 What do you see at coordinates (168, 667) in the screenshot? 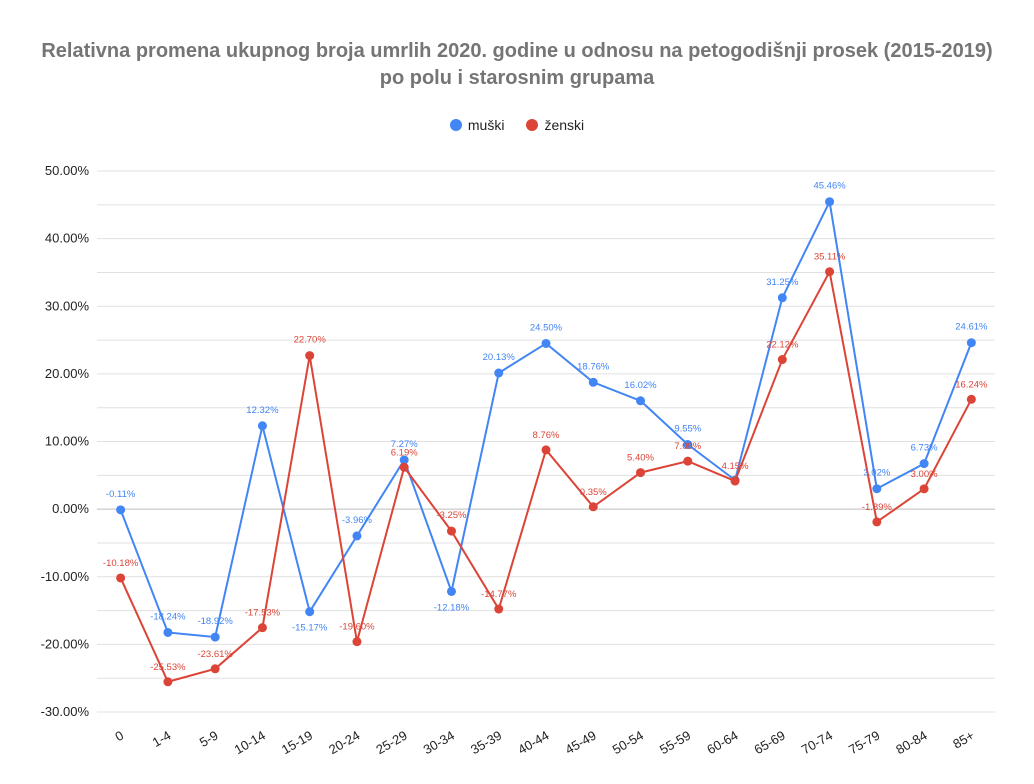
I see `data-label-female: -25.53%` at bounding box center [168, 667].